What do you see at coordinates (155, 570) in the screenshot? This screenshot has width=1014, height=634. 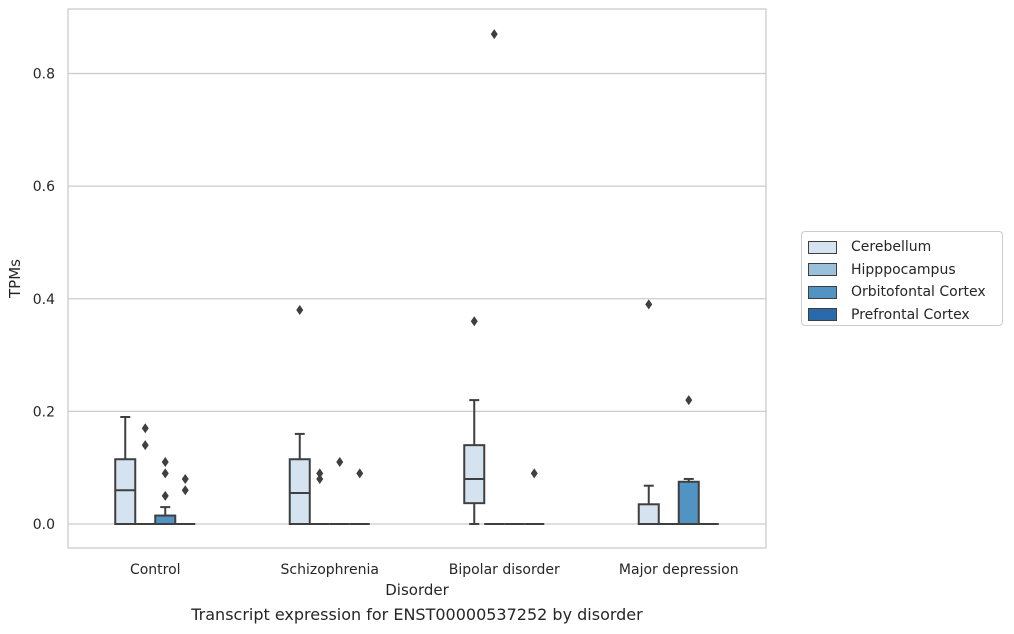 I see `x-tick-label: Control` at bounding box center [155, 570].